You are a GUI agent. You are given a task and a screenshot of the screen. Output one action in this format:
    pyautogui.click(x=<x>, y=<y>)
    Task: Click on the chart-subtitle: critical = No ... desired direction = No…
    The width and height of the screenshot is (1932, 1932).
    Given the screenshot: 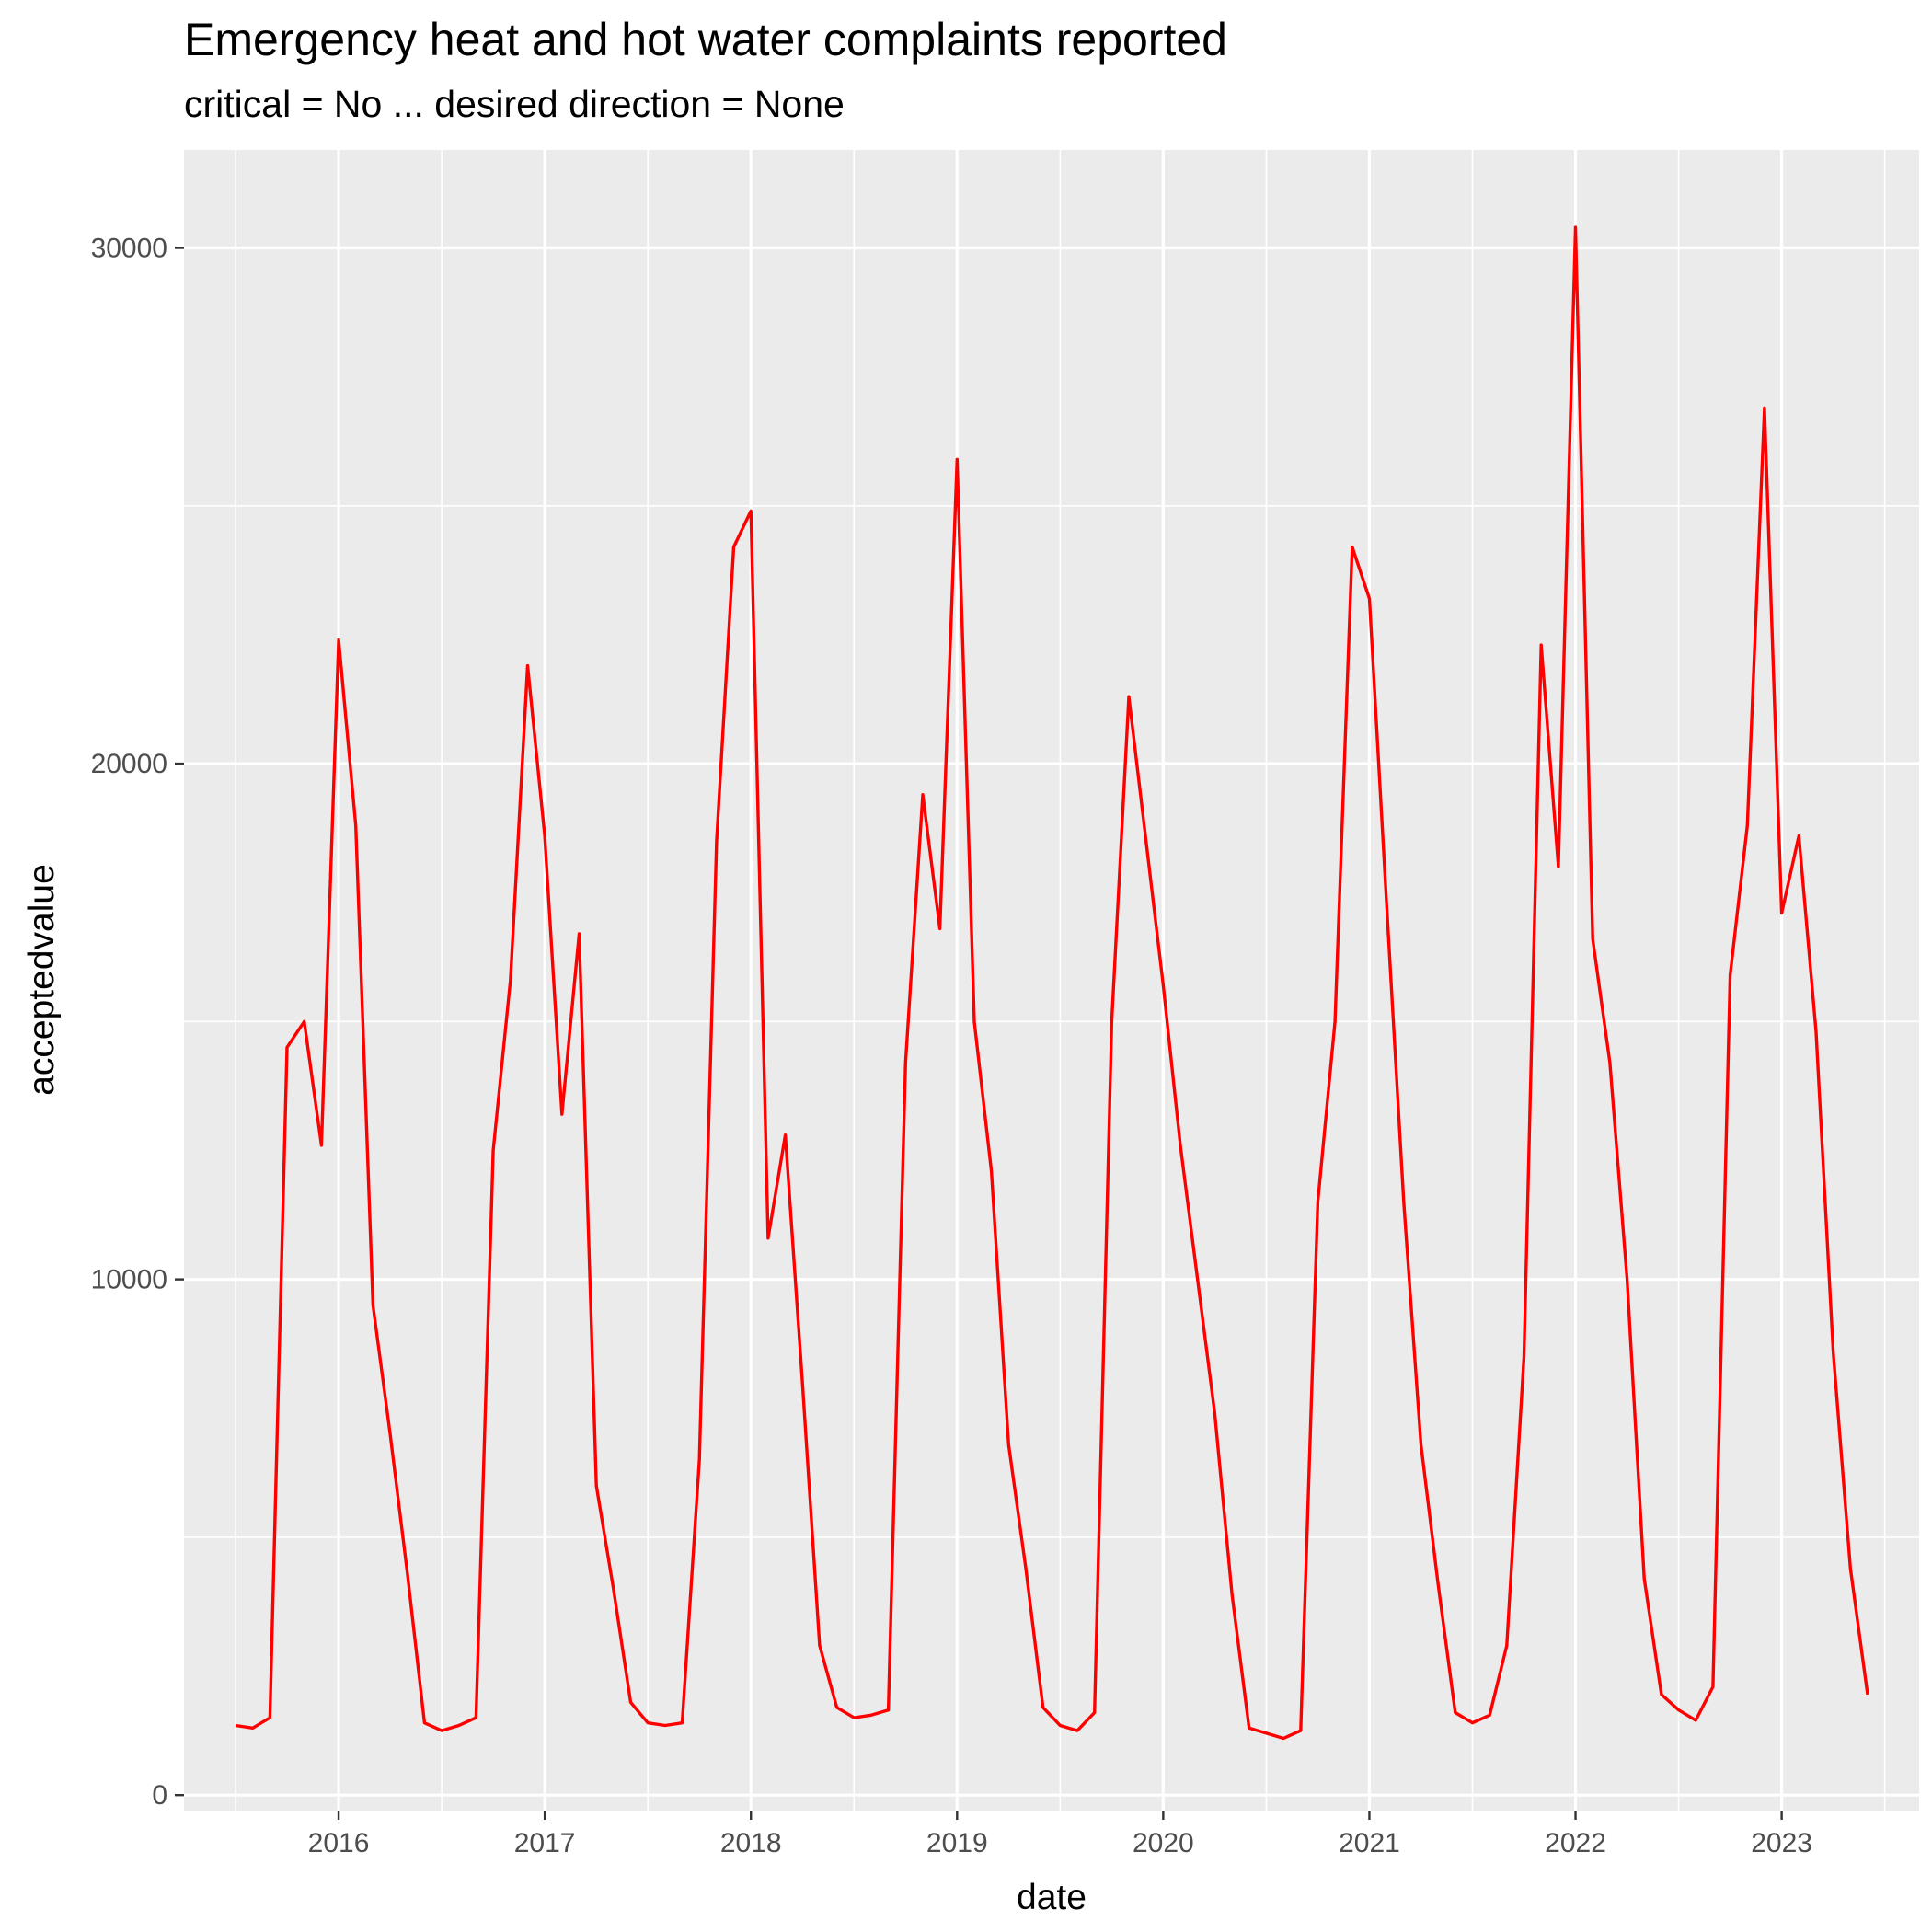 What is the action you would take?
    pyautogui.click(x=514, y=104)
    